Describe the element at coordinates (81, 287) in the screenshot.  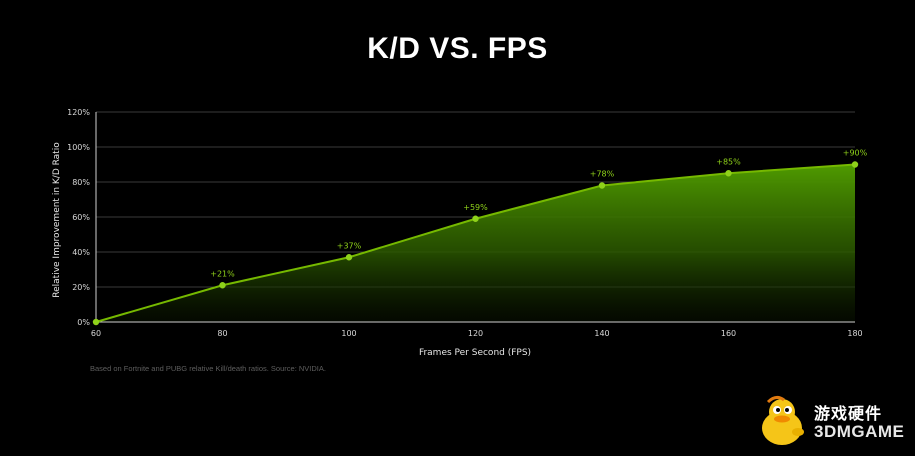
I see `y-tick-label: 20%` at that location.